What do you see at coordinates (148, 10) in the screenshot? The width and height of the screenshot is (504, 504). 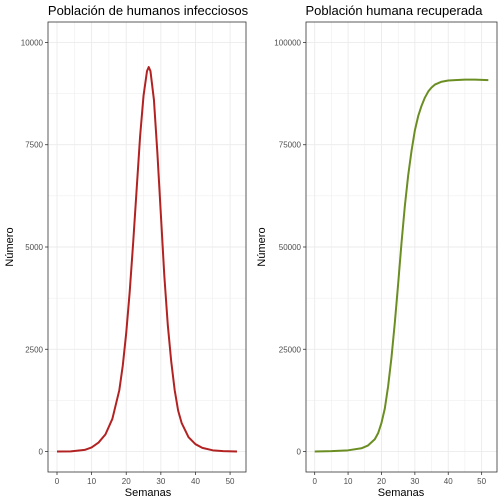 I see `panel-title: Población de humanos infecciosos` at bounding box center [148, 10].